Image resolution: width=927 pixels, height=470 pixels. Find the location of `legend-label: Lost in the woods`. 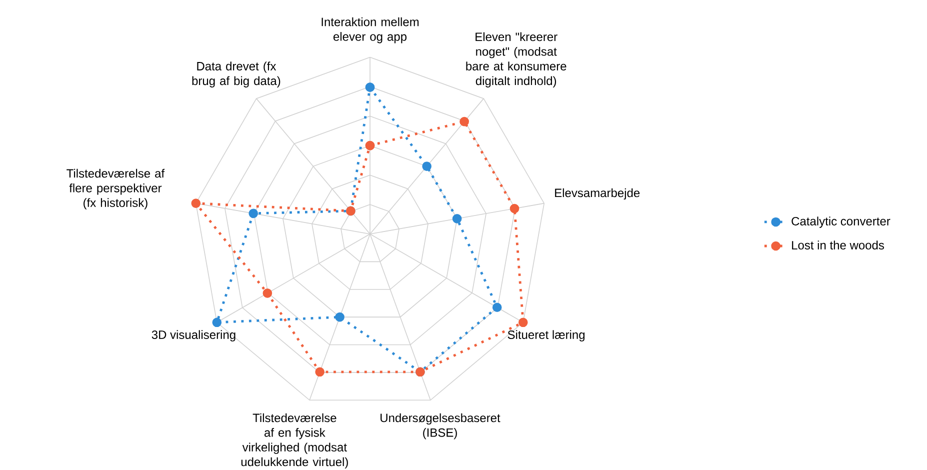

legend-label: Lost in the woods is located at coordinates (838, 245).